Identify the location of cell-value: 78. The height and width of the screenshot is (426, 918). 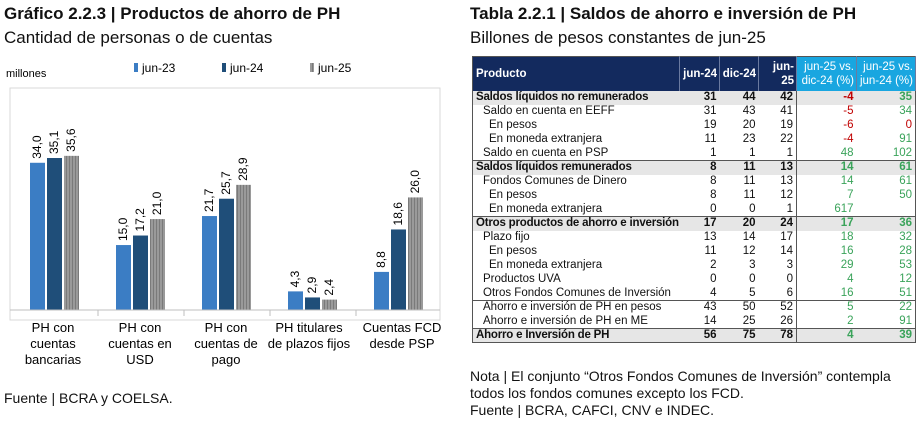
(777, 335).